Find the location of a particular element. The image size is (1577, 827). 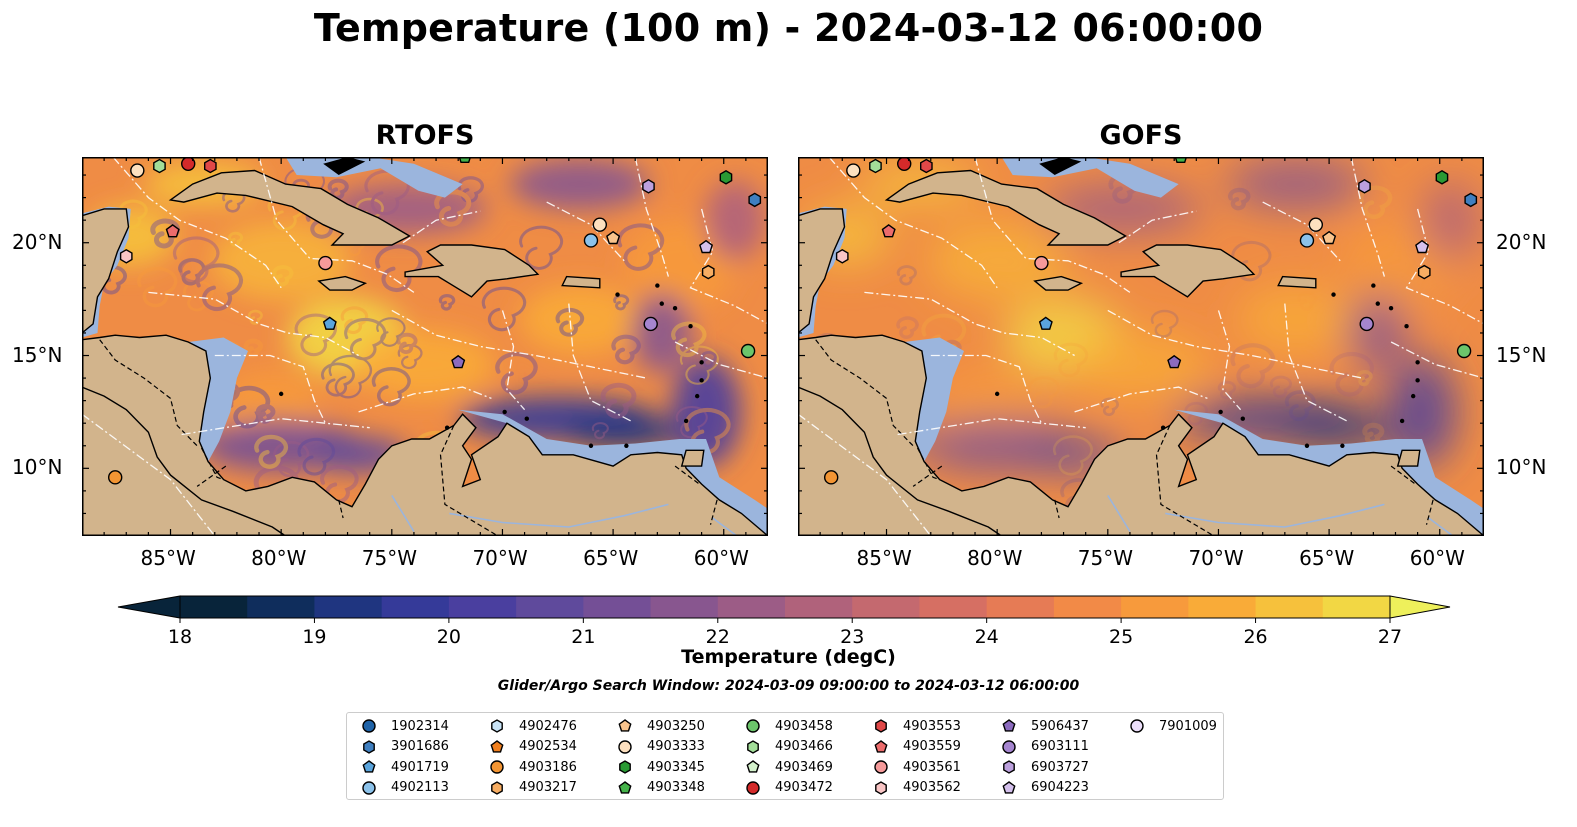

legend-item-4902476: 4902476 is located at coordinates (532, 726).